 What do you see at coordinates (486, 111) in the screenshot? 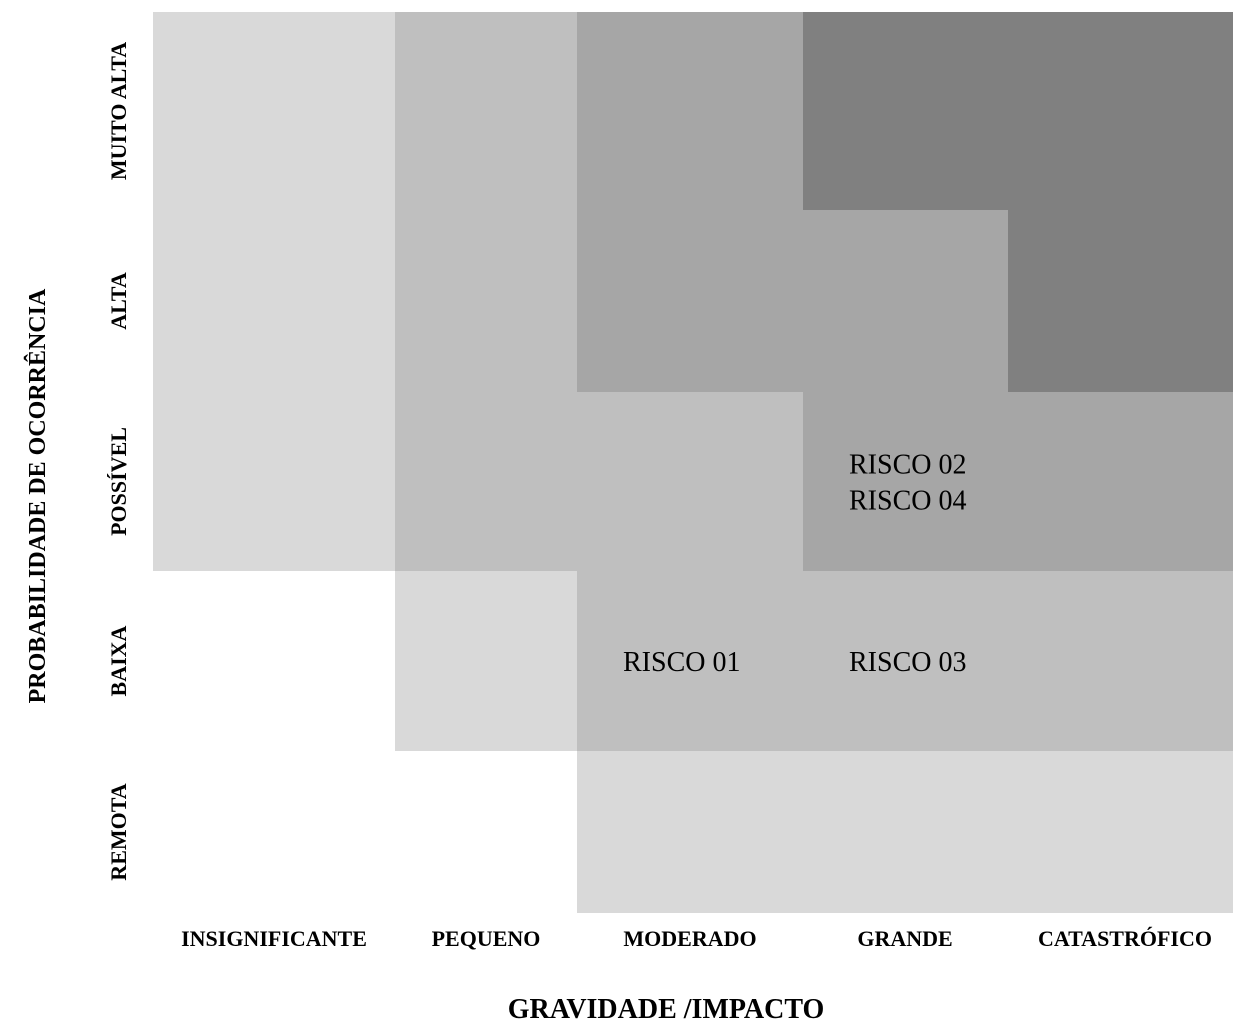
I see `cell-muito-alta-pequeno` at bounding box center [486, 111].